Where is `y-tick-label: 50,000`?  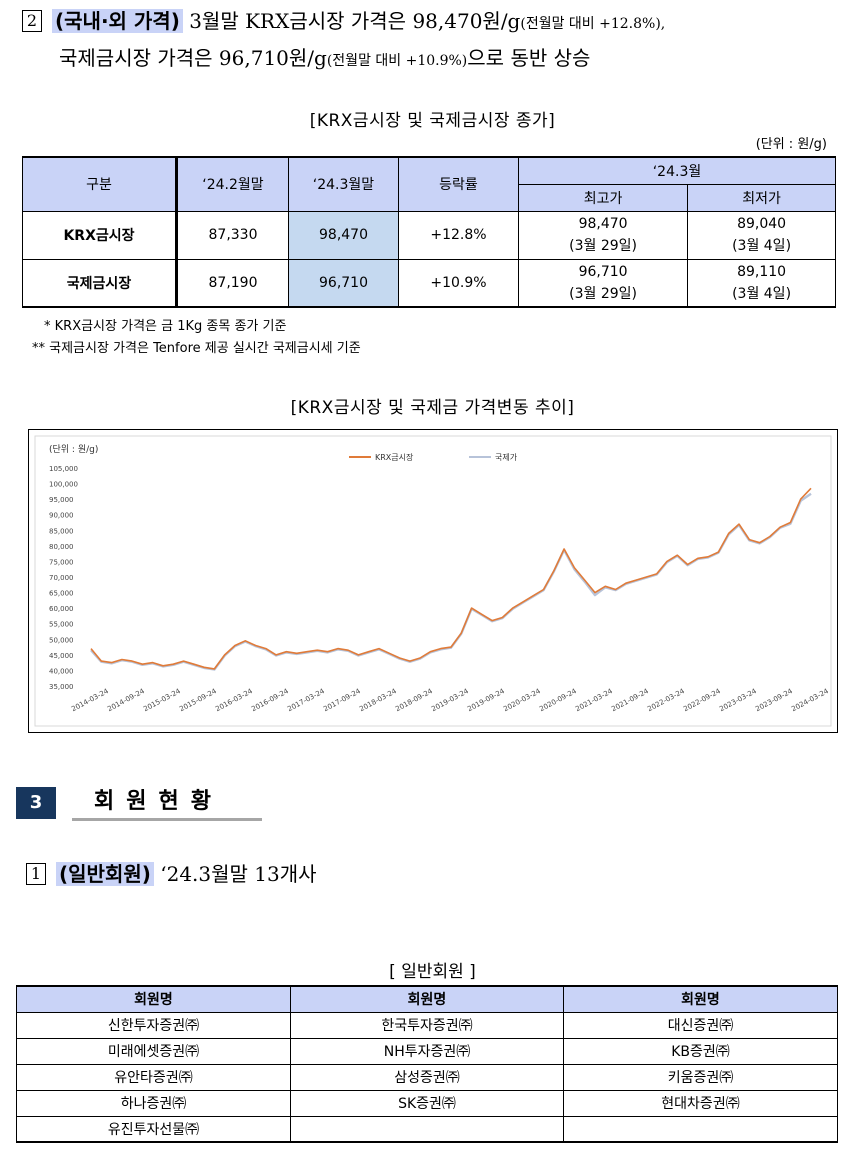 y-tick-label: 50,000 is located at coordinates (61, 640).